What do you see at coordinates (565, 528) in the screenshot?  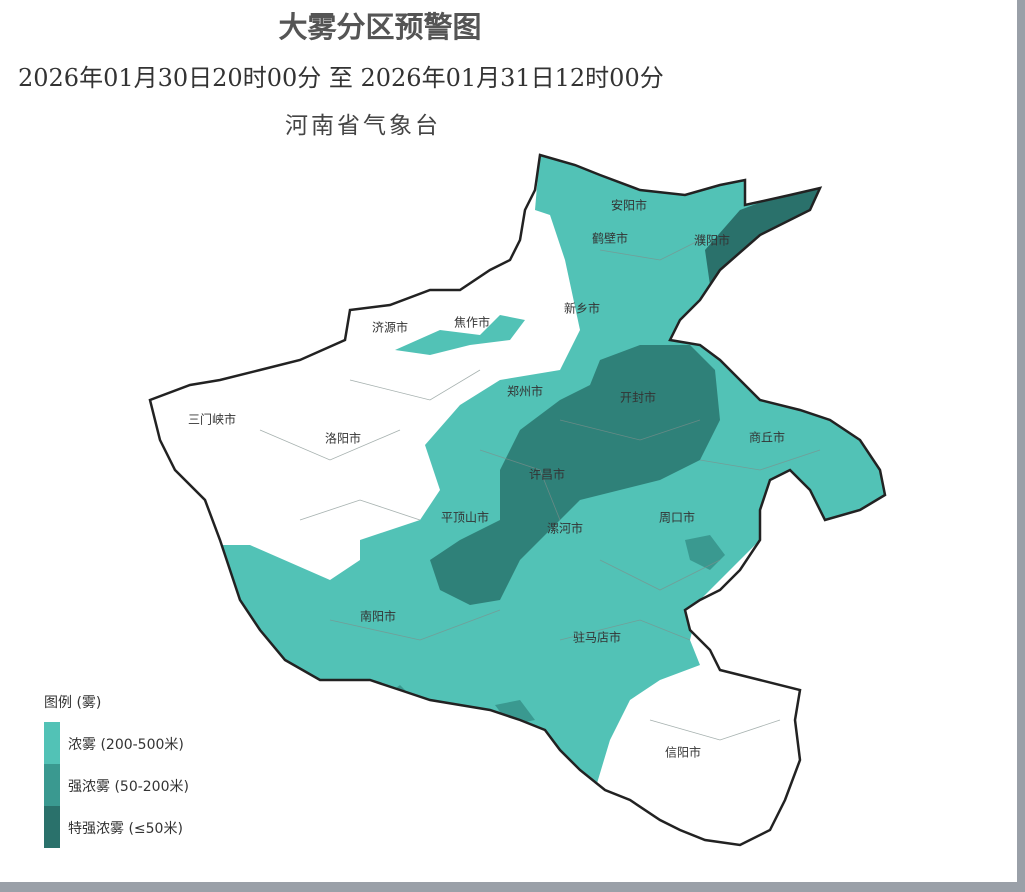 I see `city-label: 漯河市` at bounding box center [565, 528].